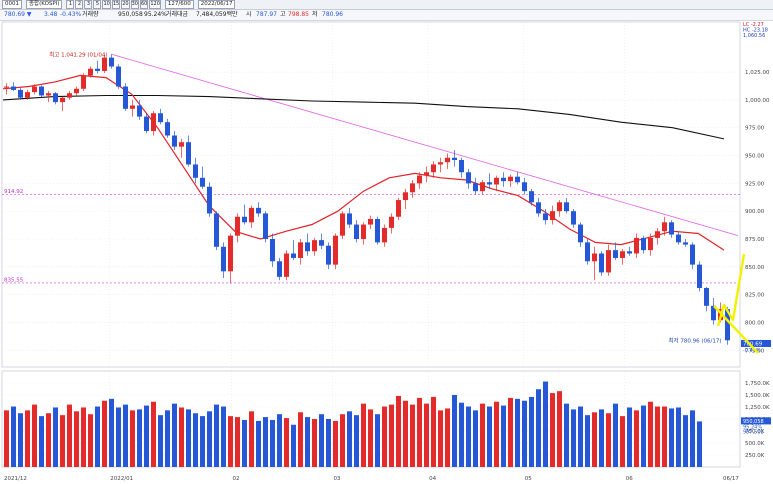  What do you see at coordinates (757, 408) in the screenshot?
I see `volume-tick-label: 1,250.0K` at bounding box center [757, 408].